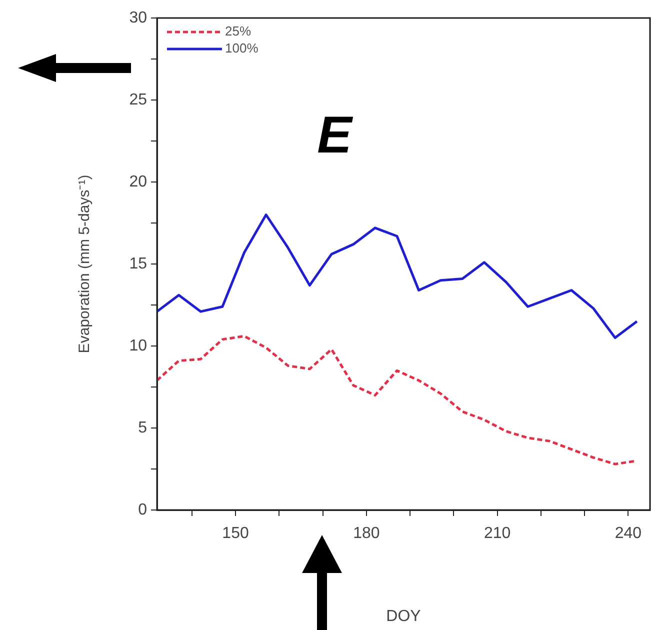  What do you see at coordinates (404, 616) in the screenshot?
I see `x-axis-title: DOY` at bounding box center [404, 616].